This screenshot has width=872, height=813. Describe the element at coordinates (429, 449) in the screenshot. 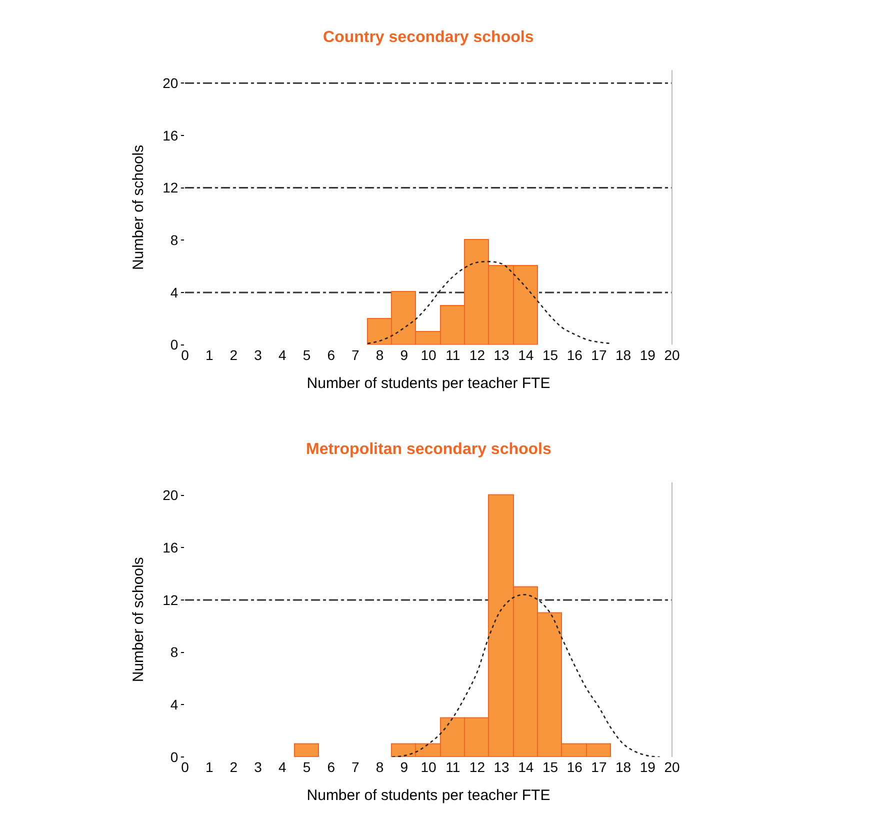

I see `chart-title: Metropolitan secondary schools` at that location.